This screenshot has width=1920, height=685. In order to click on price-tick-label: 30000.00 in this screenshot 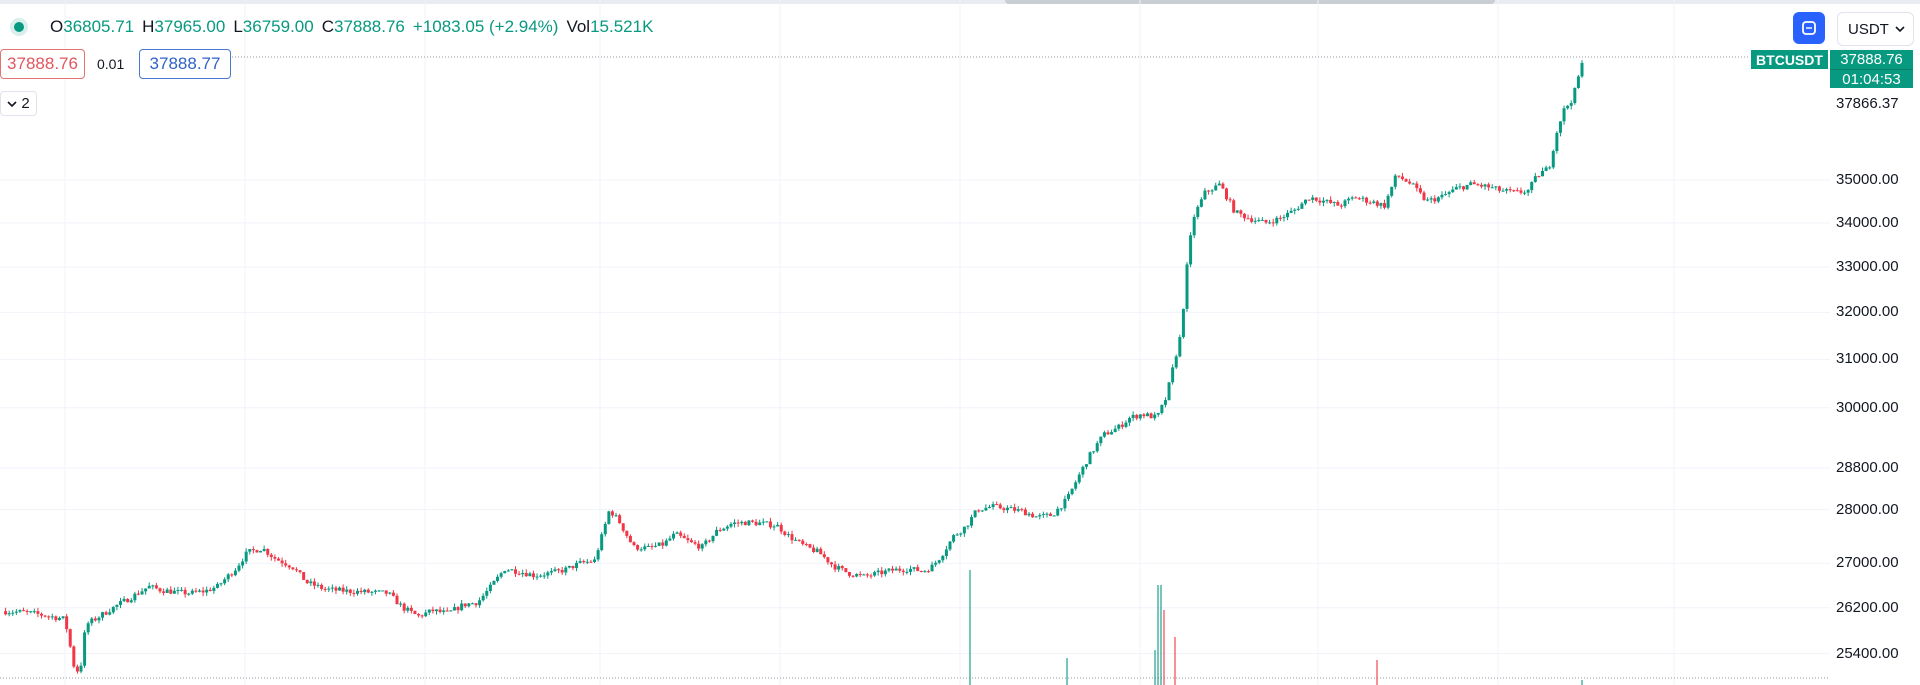, I will do `click(1867, 407)`.